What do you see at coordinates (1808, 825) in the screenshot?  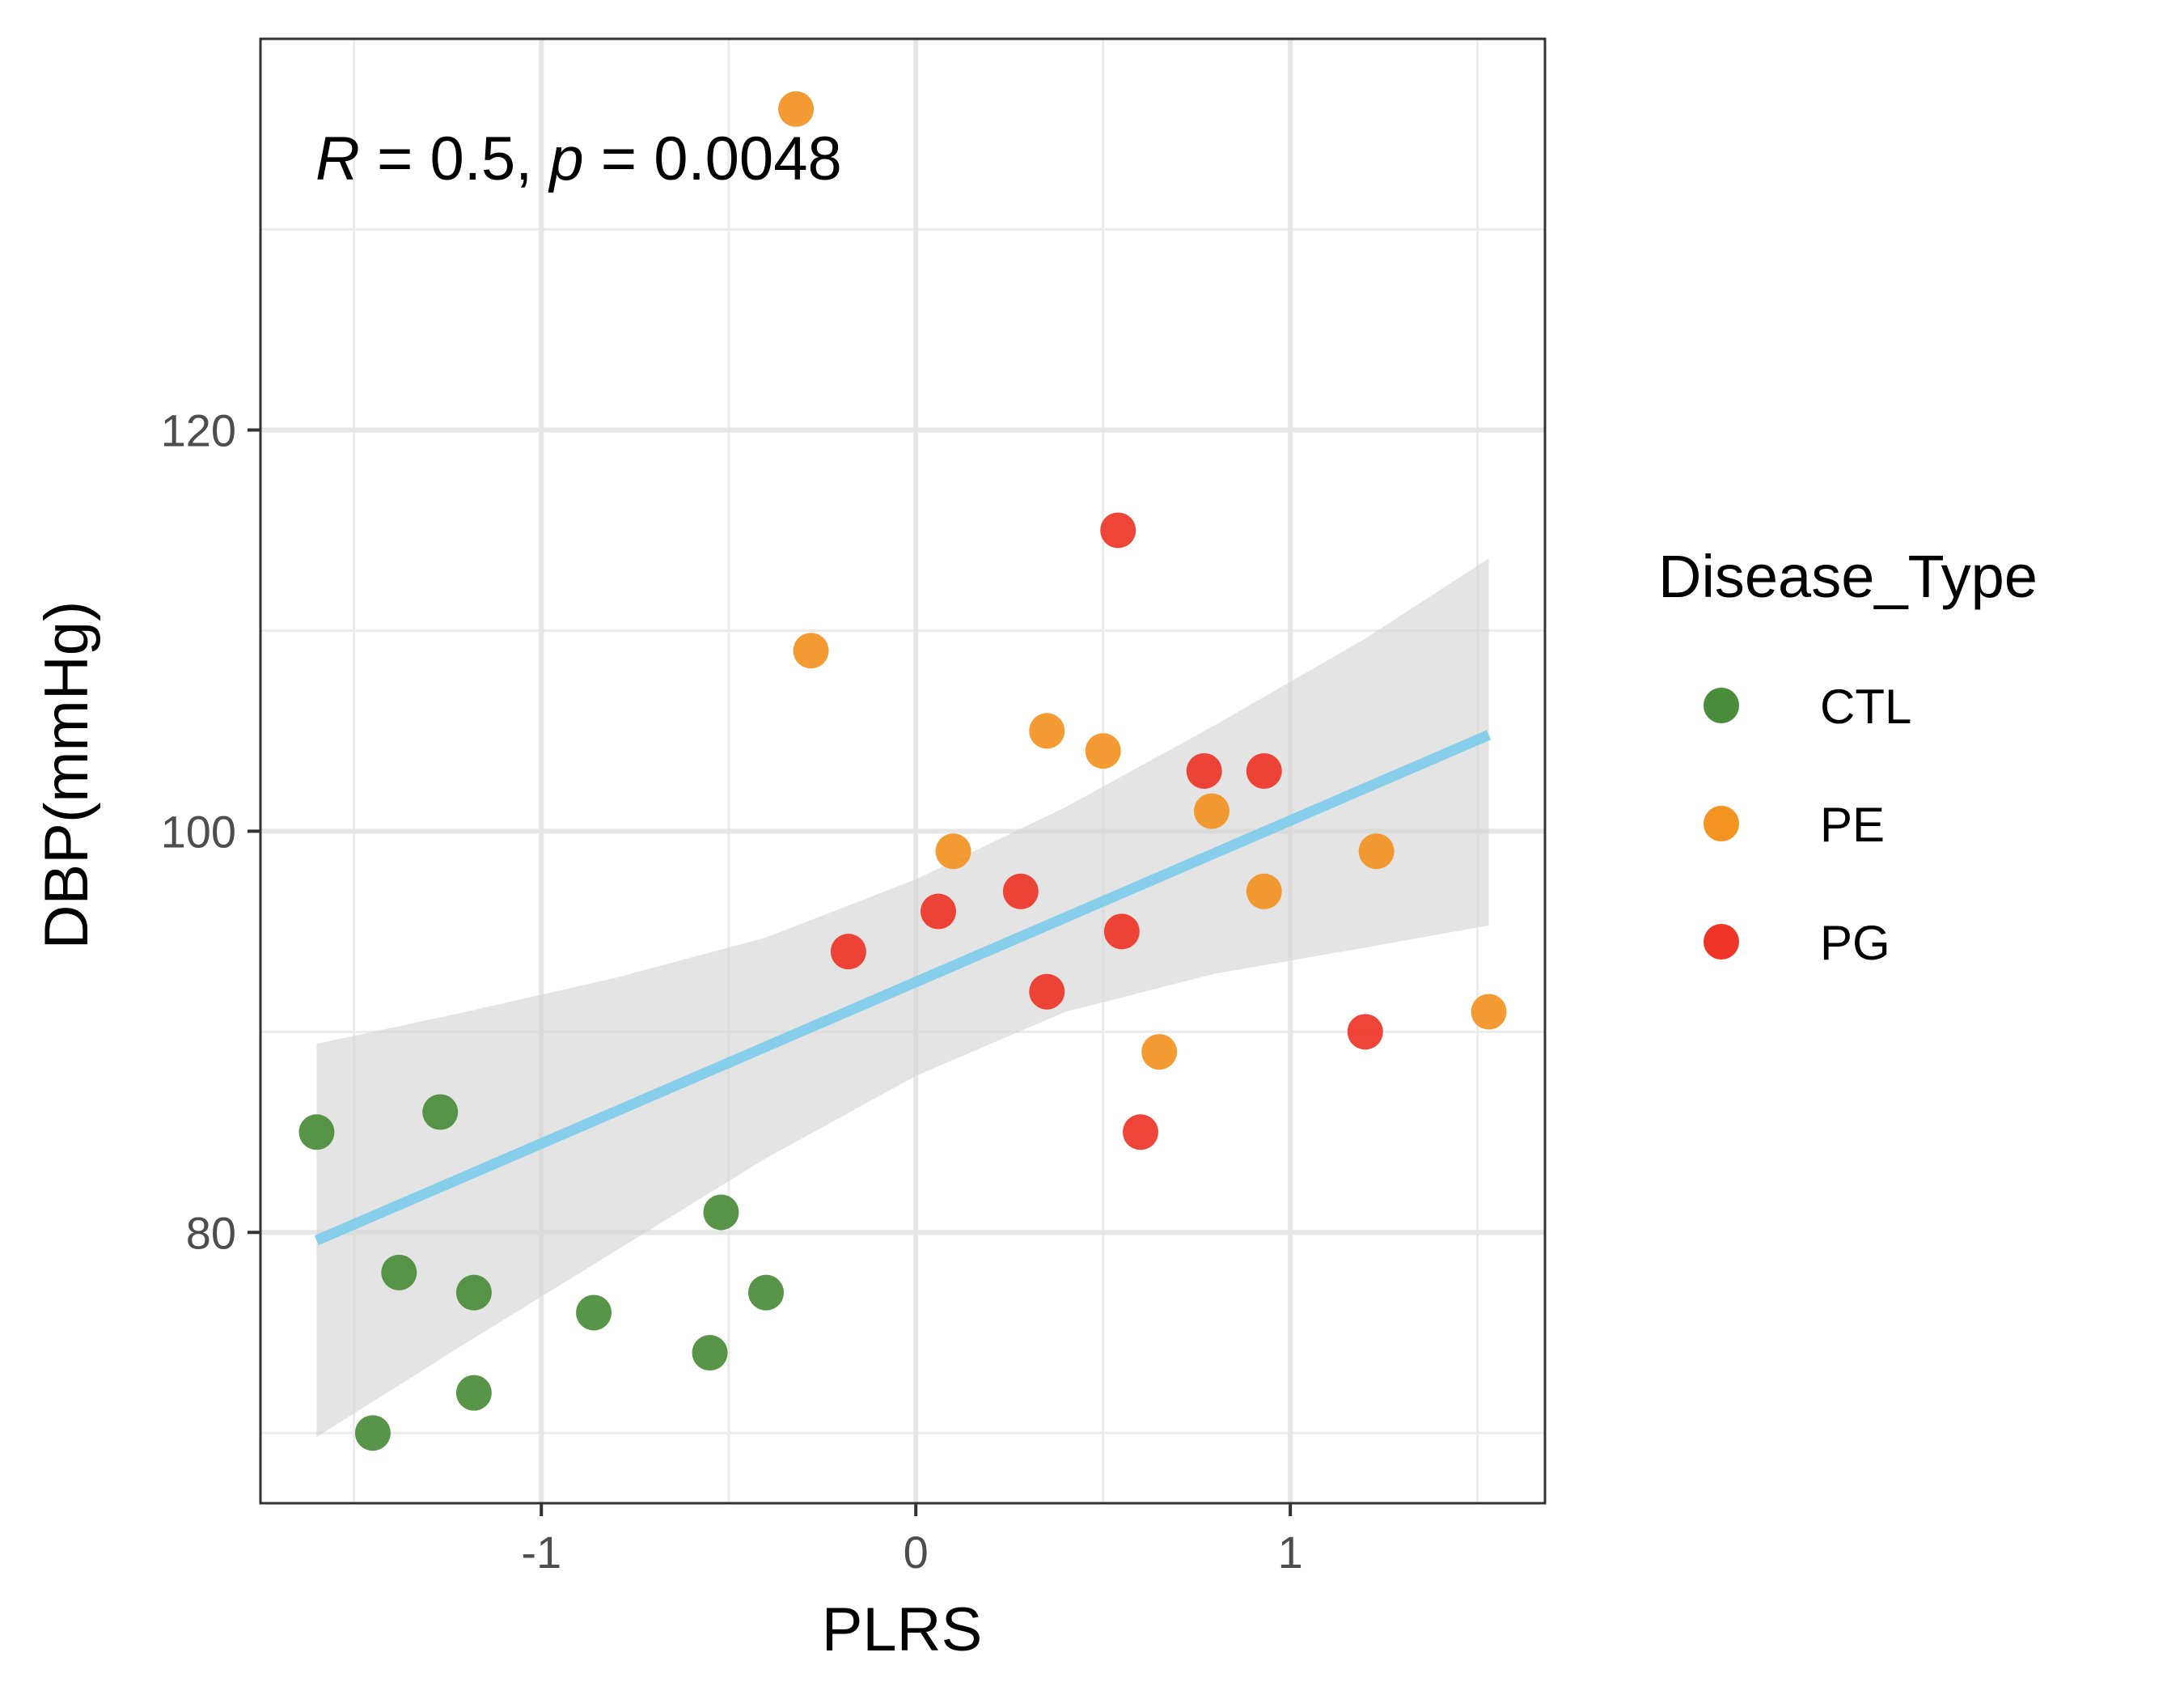 I see `legend-entries: CTL PE PG` at bounding box center [1808, 825].